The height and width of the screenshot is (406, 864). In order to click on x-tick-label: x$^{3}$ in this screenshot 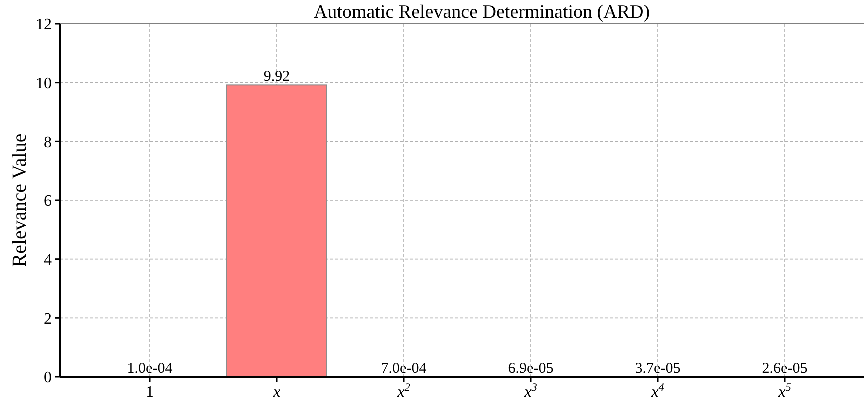, I will do `click(531, 391)`.